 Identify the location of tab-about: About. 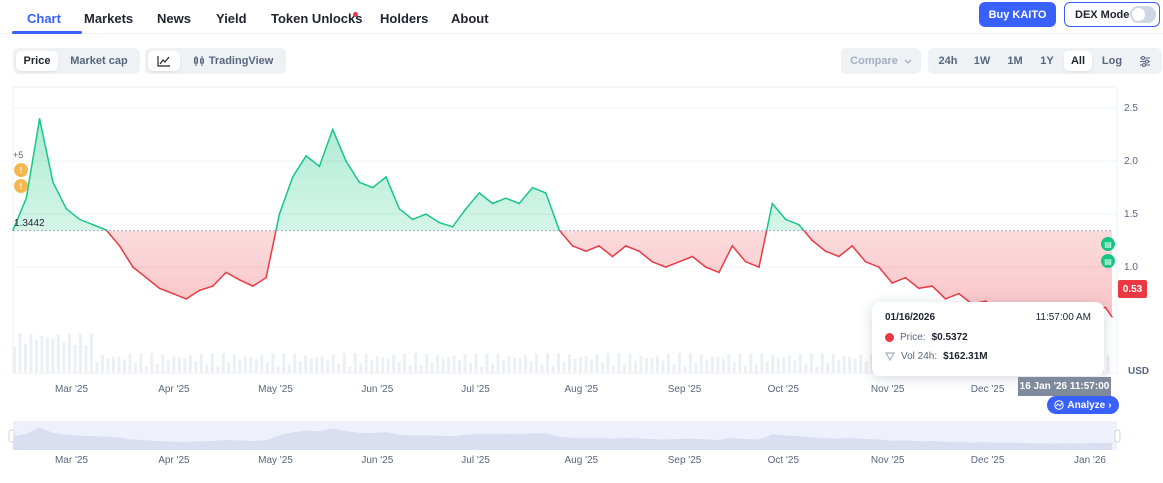
(470, 18).